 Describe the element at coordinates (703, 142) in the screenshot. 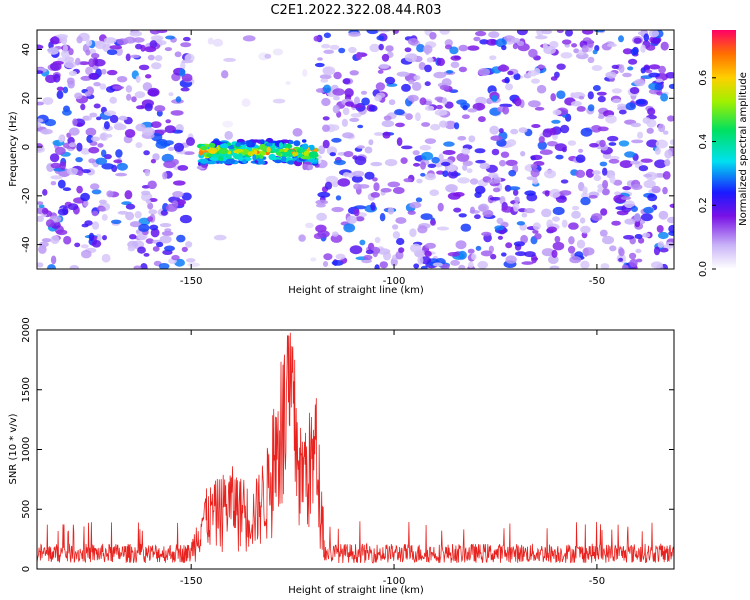

I see `colorbar-tick-label: 0.4` at that location.